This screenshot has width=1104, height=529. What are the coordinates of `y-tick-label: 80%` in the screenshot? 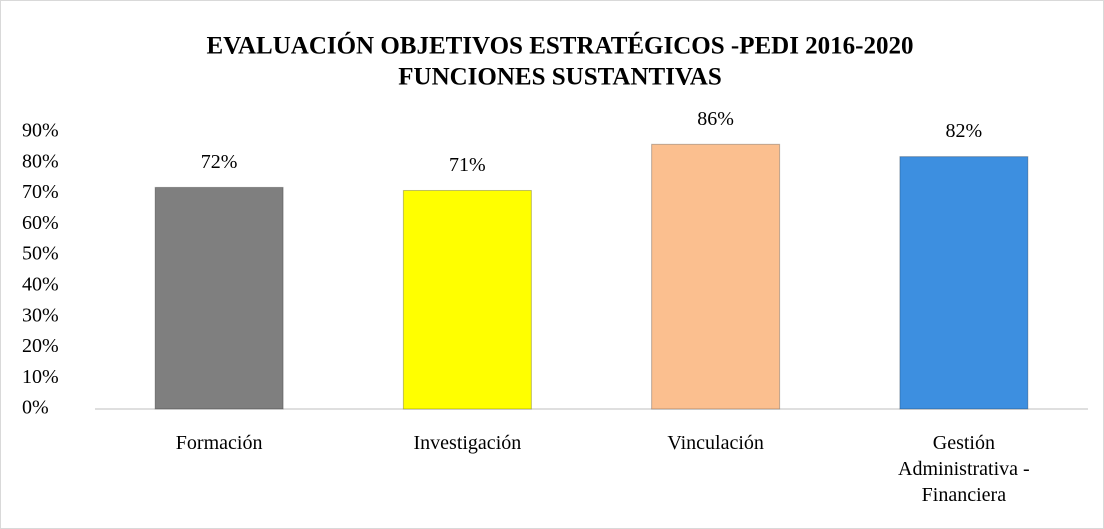 It's located at (40, 161).